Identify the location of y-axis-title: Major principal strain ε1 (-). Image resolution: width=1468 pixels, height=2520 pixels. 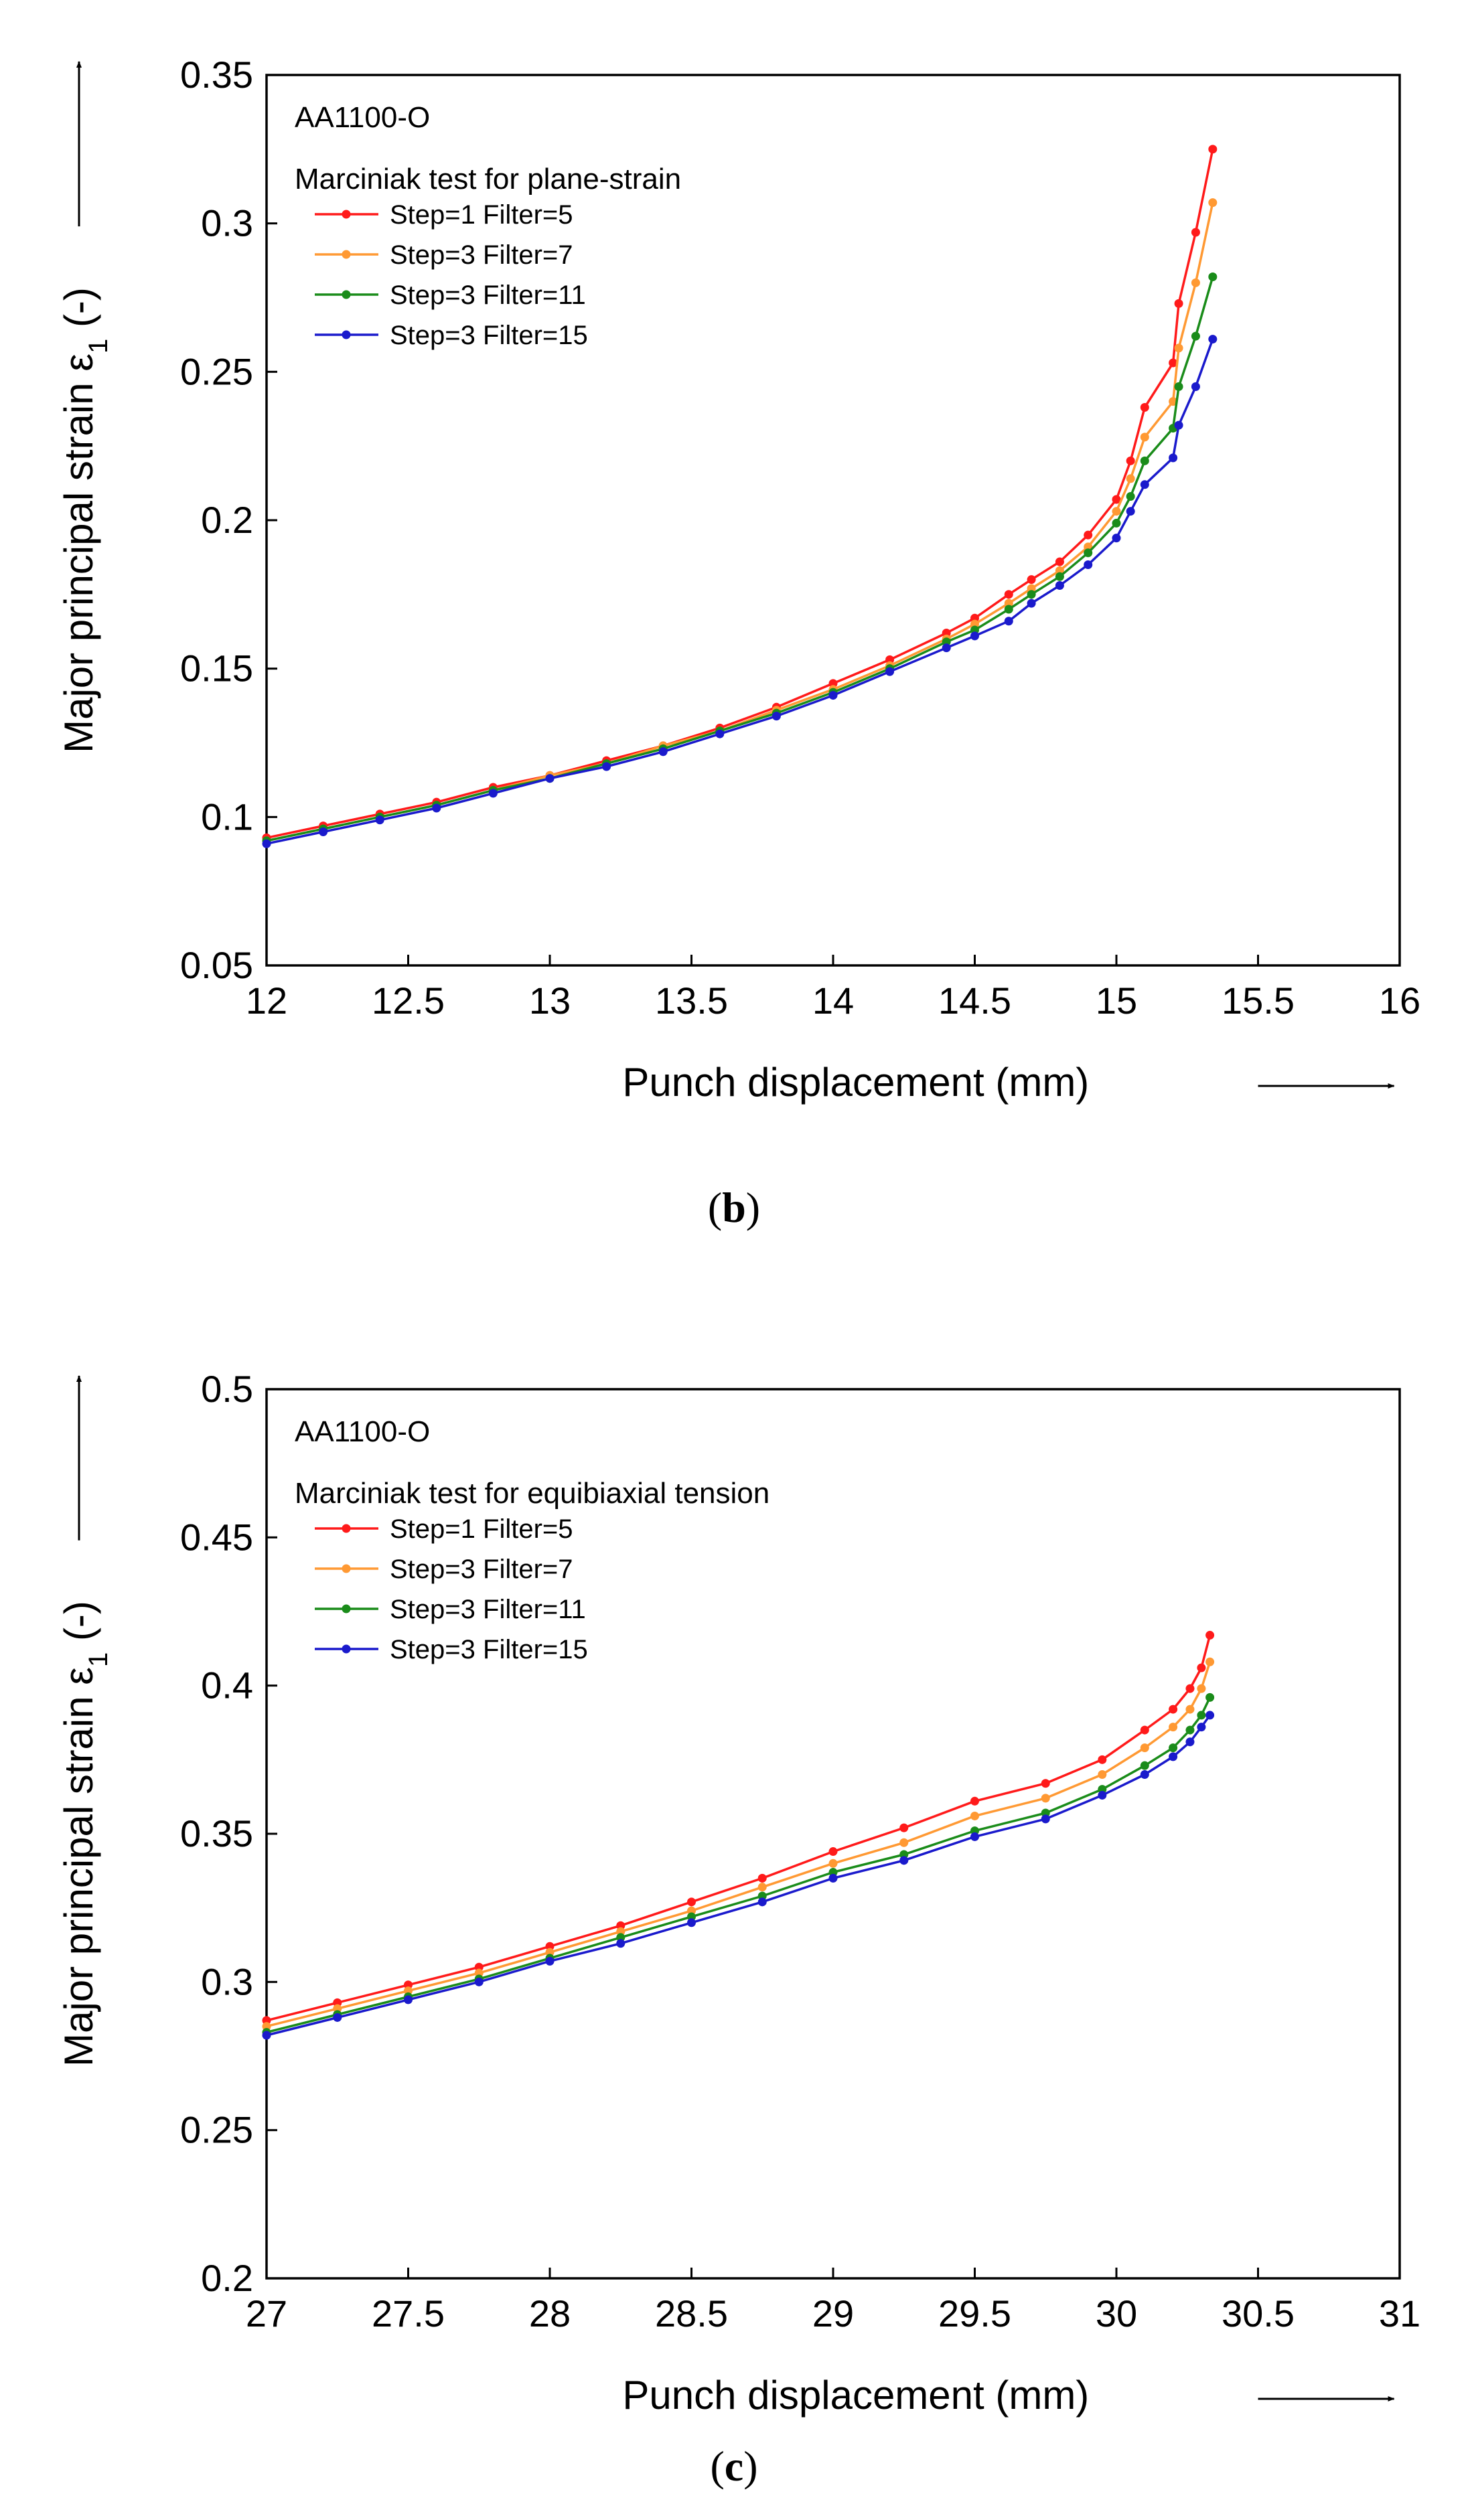
(84, 1834).